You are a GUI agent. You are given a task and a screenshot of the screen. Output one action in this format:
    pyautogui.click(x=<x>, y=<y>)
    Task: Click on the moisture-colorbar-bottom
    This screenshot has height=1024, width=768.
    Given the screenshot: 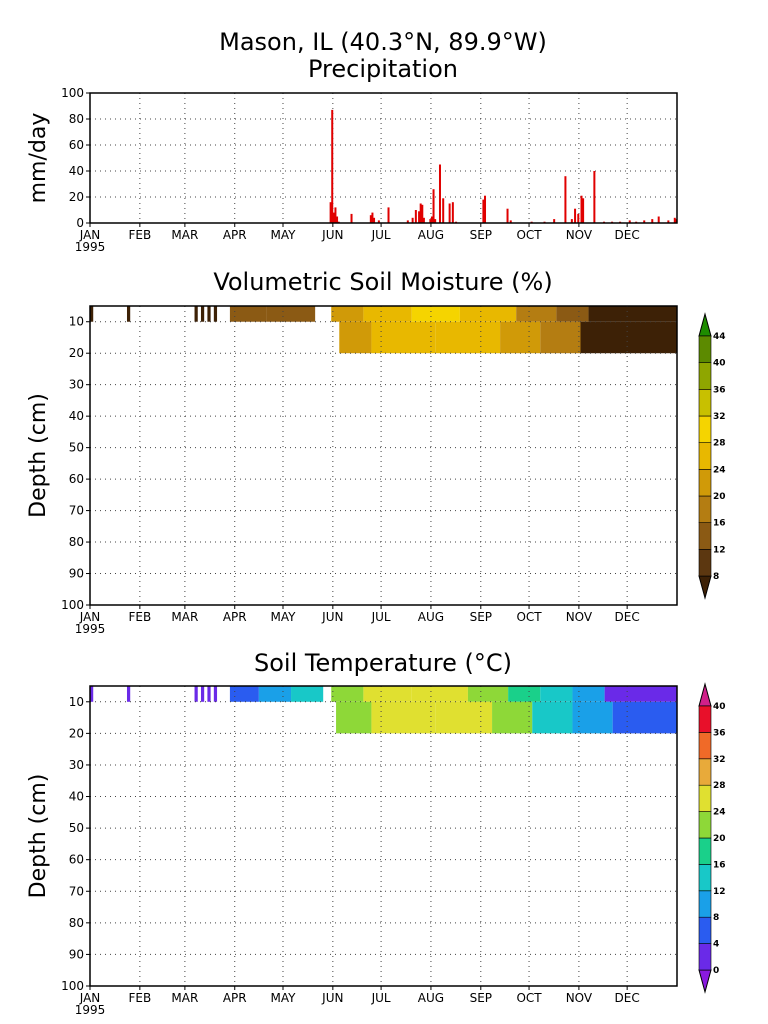 What is the action you would take?
    pyautogui.click(x=705, y=587)
    